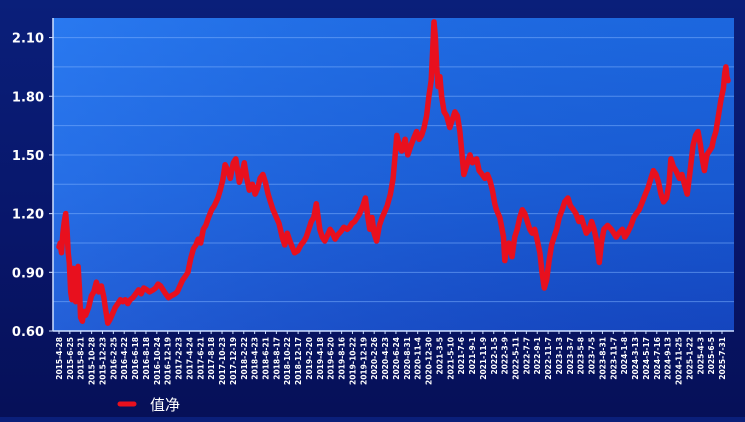  I want to click on x-tick-label: 2019-8-16, so click(342, 358).